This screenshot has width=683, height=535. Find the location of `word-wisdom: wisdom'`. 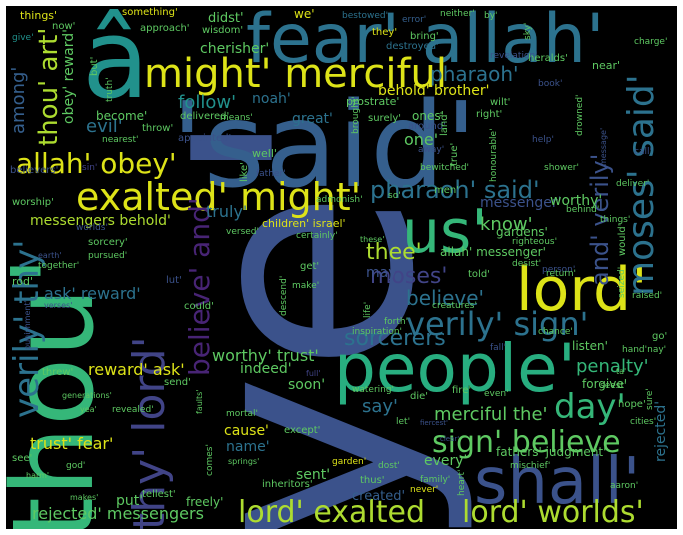

word-wisdom: wisdom' is located at coordinates (223, 30).